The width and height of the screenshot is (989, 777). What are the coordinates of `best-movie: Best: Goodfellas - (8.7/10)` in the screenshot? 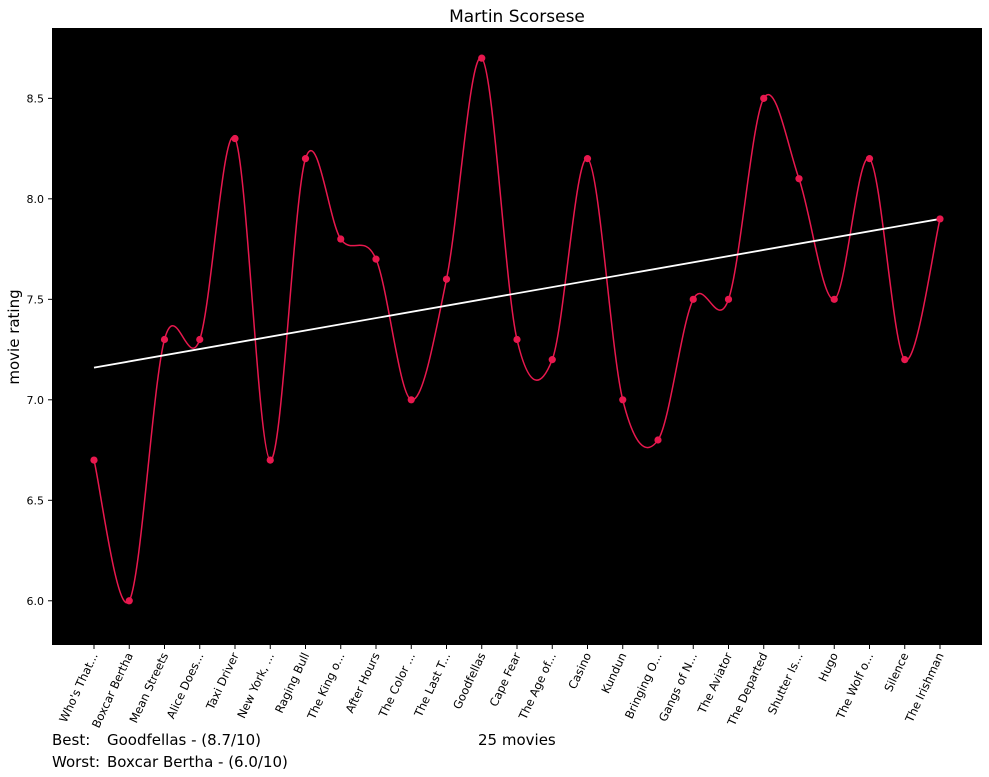 It's located at (156, 740).